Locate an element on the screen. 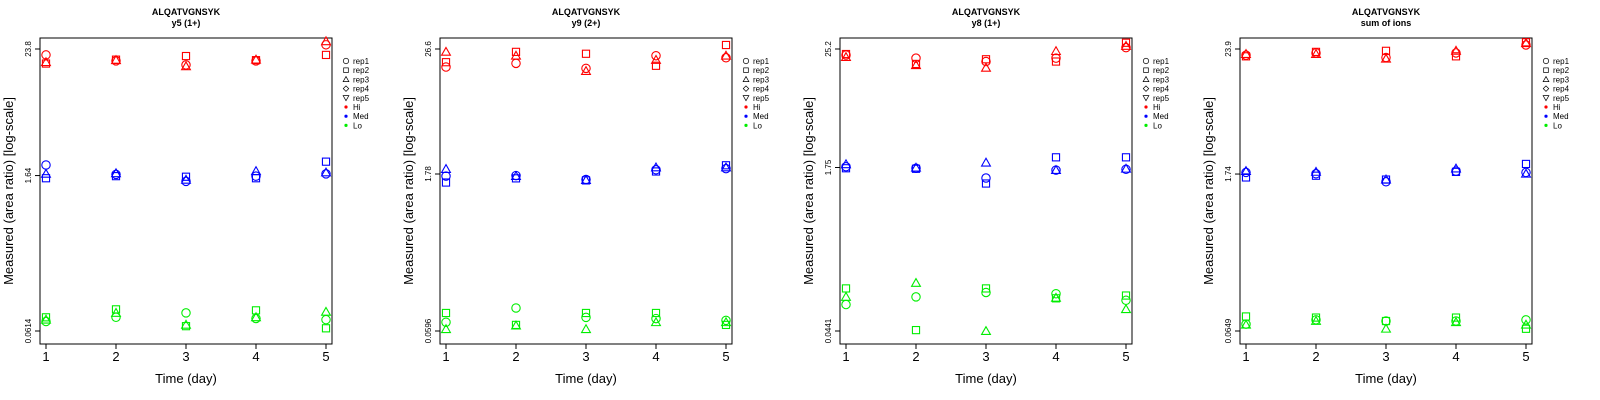  legend-label: rep1 is located at coordinates (1561, 61).